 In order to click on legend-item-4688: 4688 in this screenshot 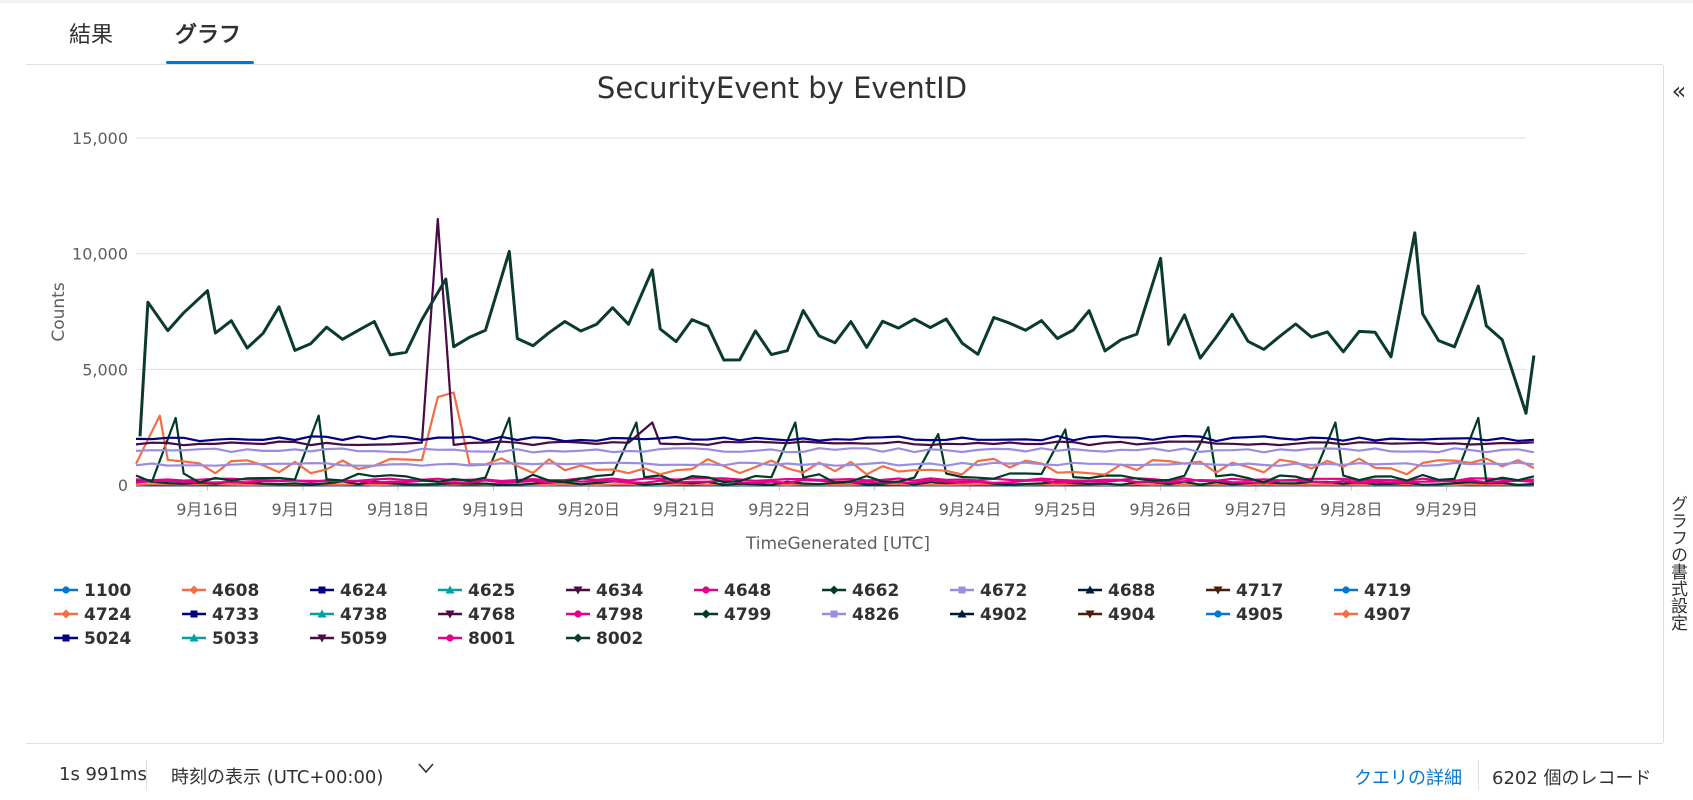, I will do `click(1116, 591)`.